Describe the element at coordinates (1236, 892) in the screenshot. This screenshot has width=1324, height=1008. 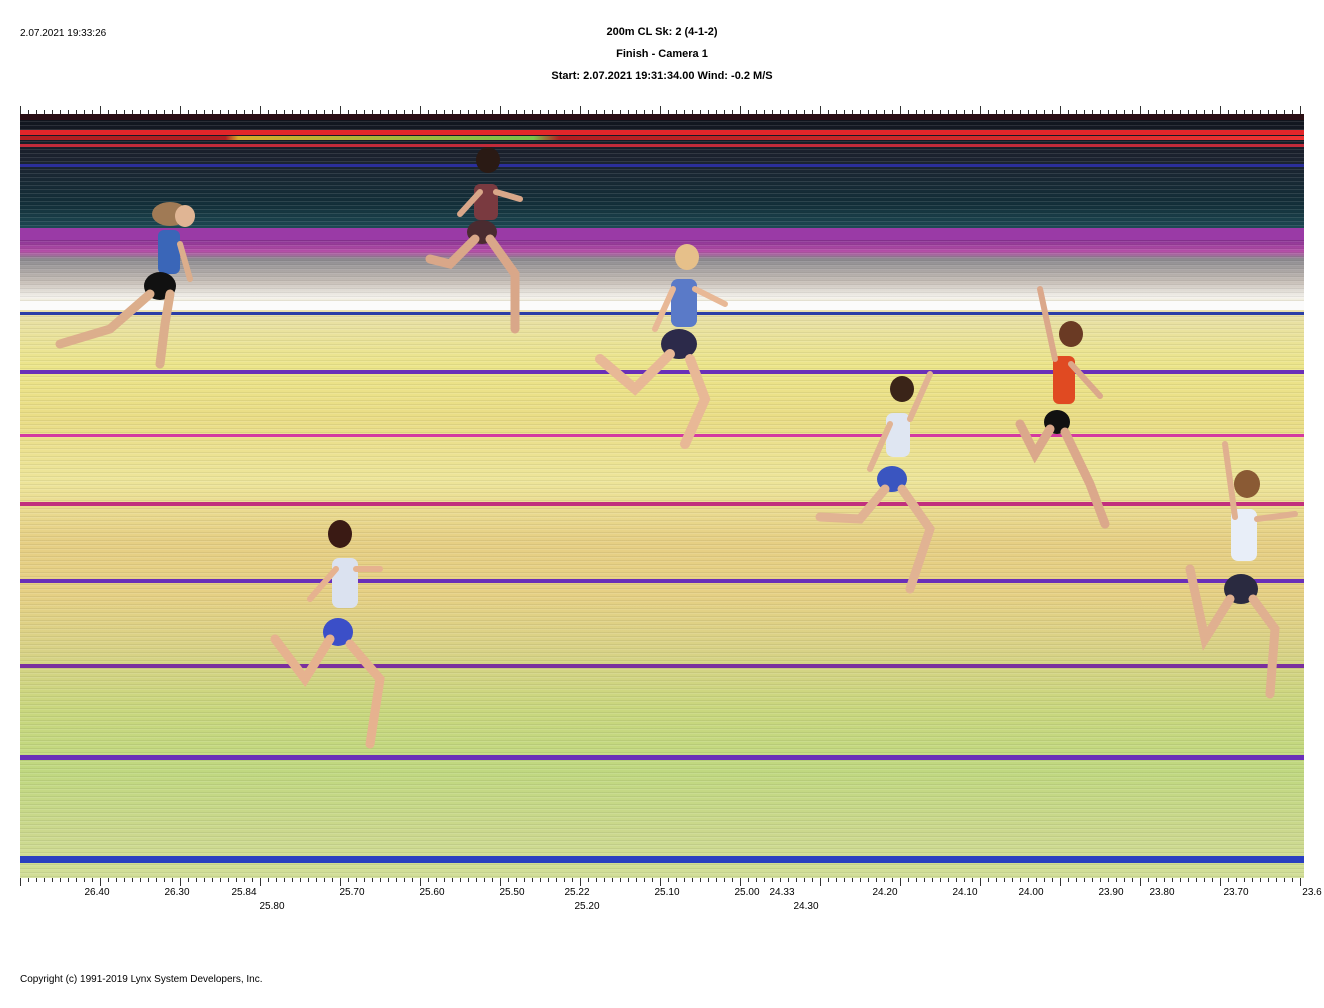
I see `time-label: 23.70` at that location.